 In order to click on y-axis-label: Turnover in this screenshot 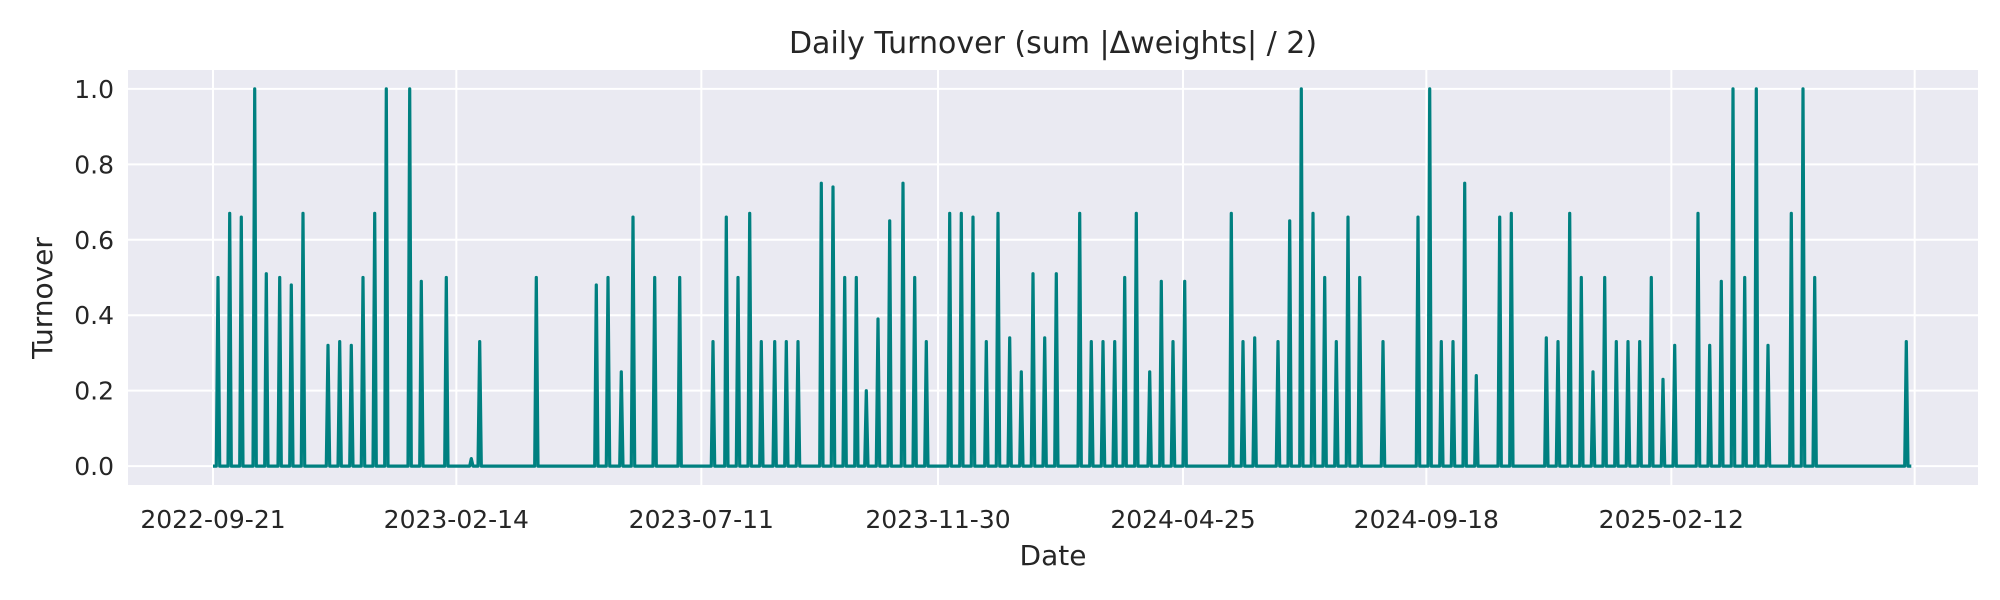, I will do `click(42, 298)`.